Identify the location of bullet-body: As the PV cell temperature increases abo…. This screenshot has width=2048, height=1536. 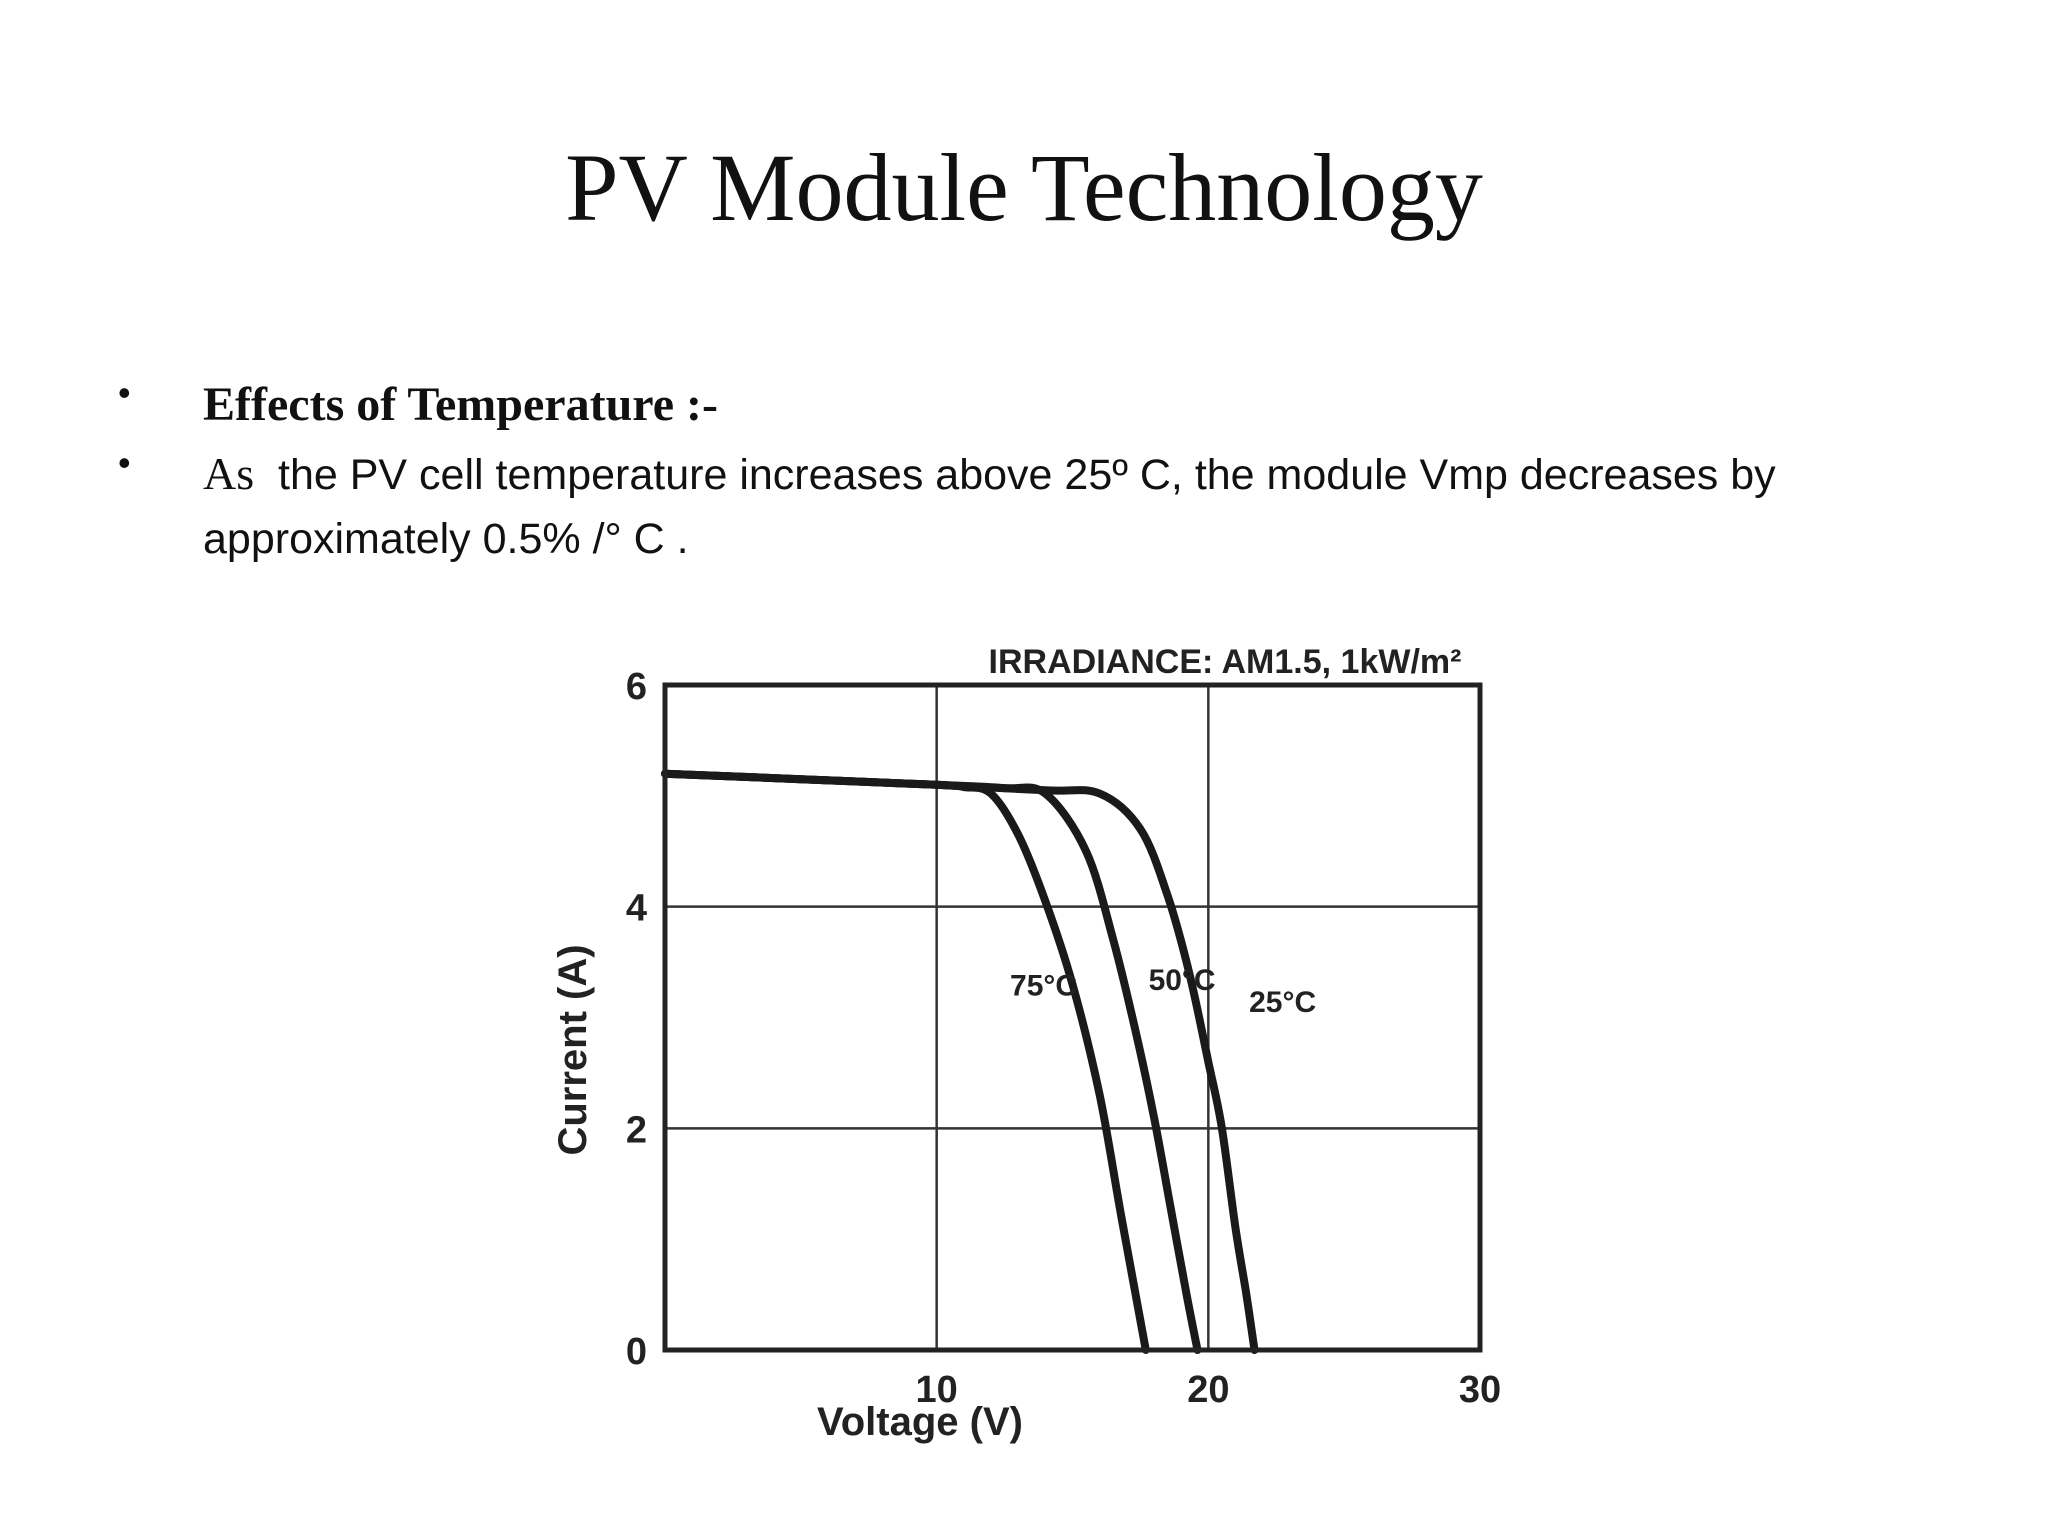
(1090, 506).